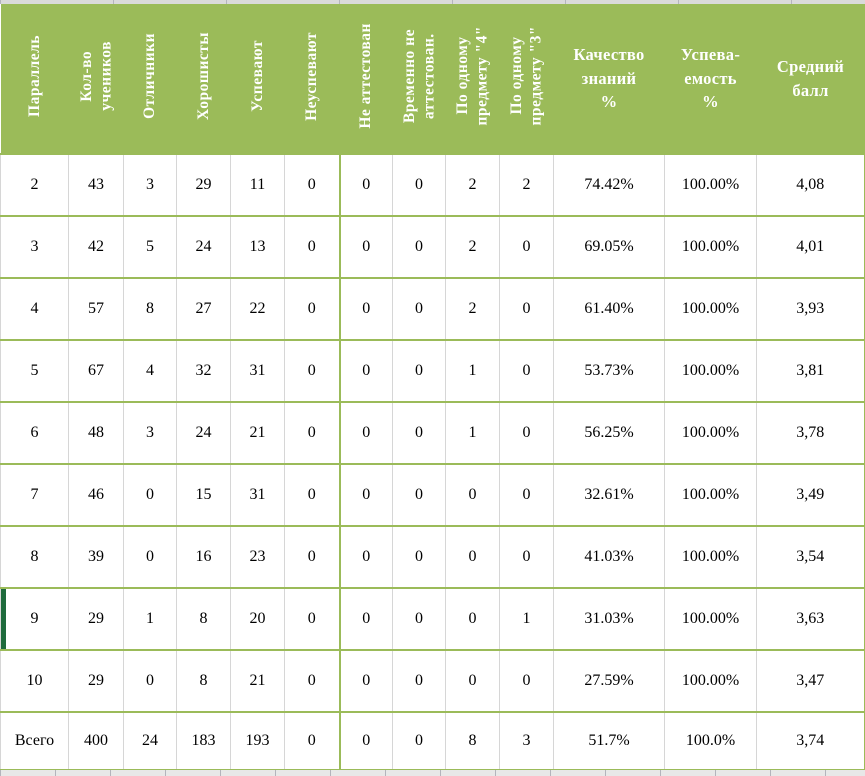 The image size is (865, 776). Describe the element at coordinates (609, 433) in the screenshot. I see `table-cell: 56.25%` at that location.